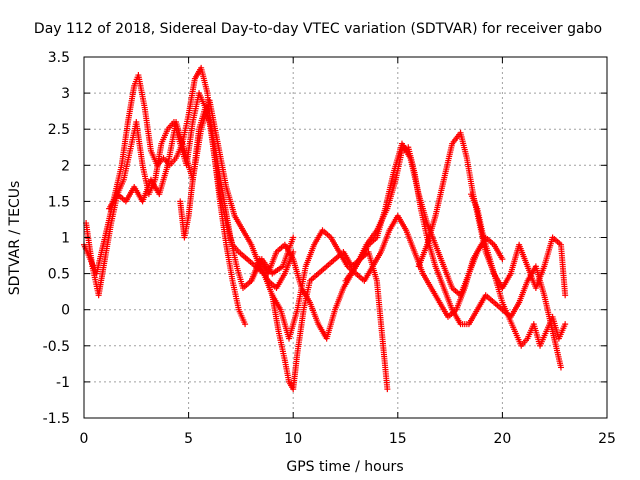 The height and width of the screenshot is (480, 640). What do you see at coordinates (65, 239) in the screenshot?
I see `y-tick-label: 1` at bounding box center [65, 239].